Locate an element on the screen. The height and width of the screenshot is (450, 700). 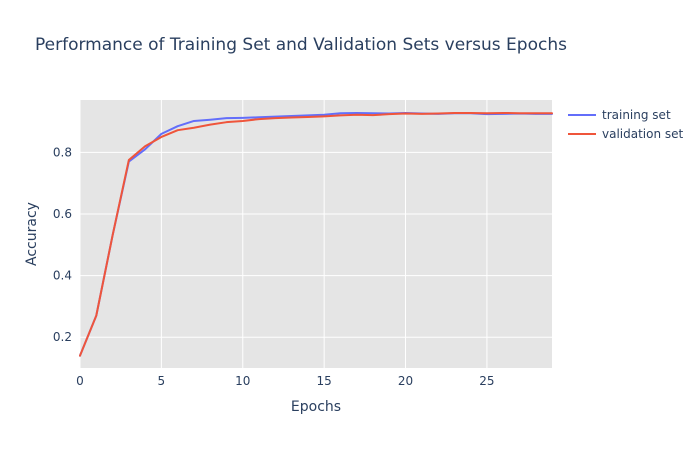
legend-label-validation-set: validation set is located at coordinates (643, 134).